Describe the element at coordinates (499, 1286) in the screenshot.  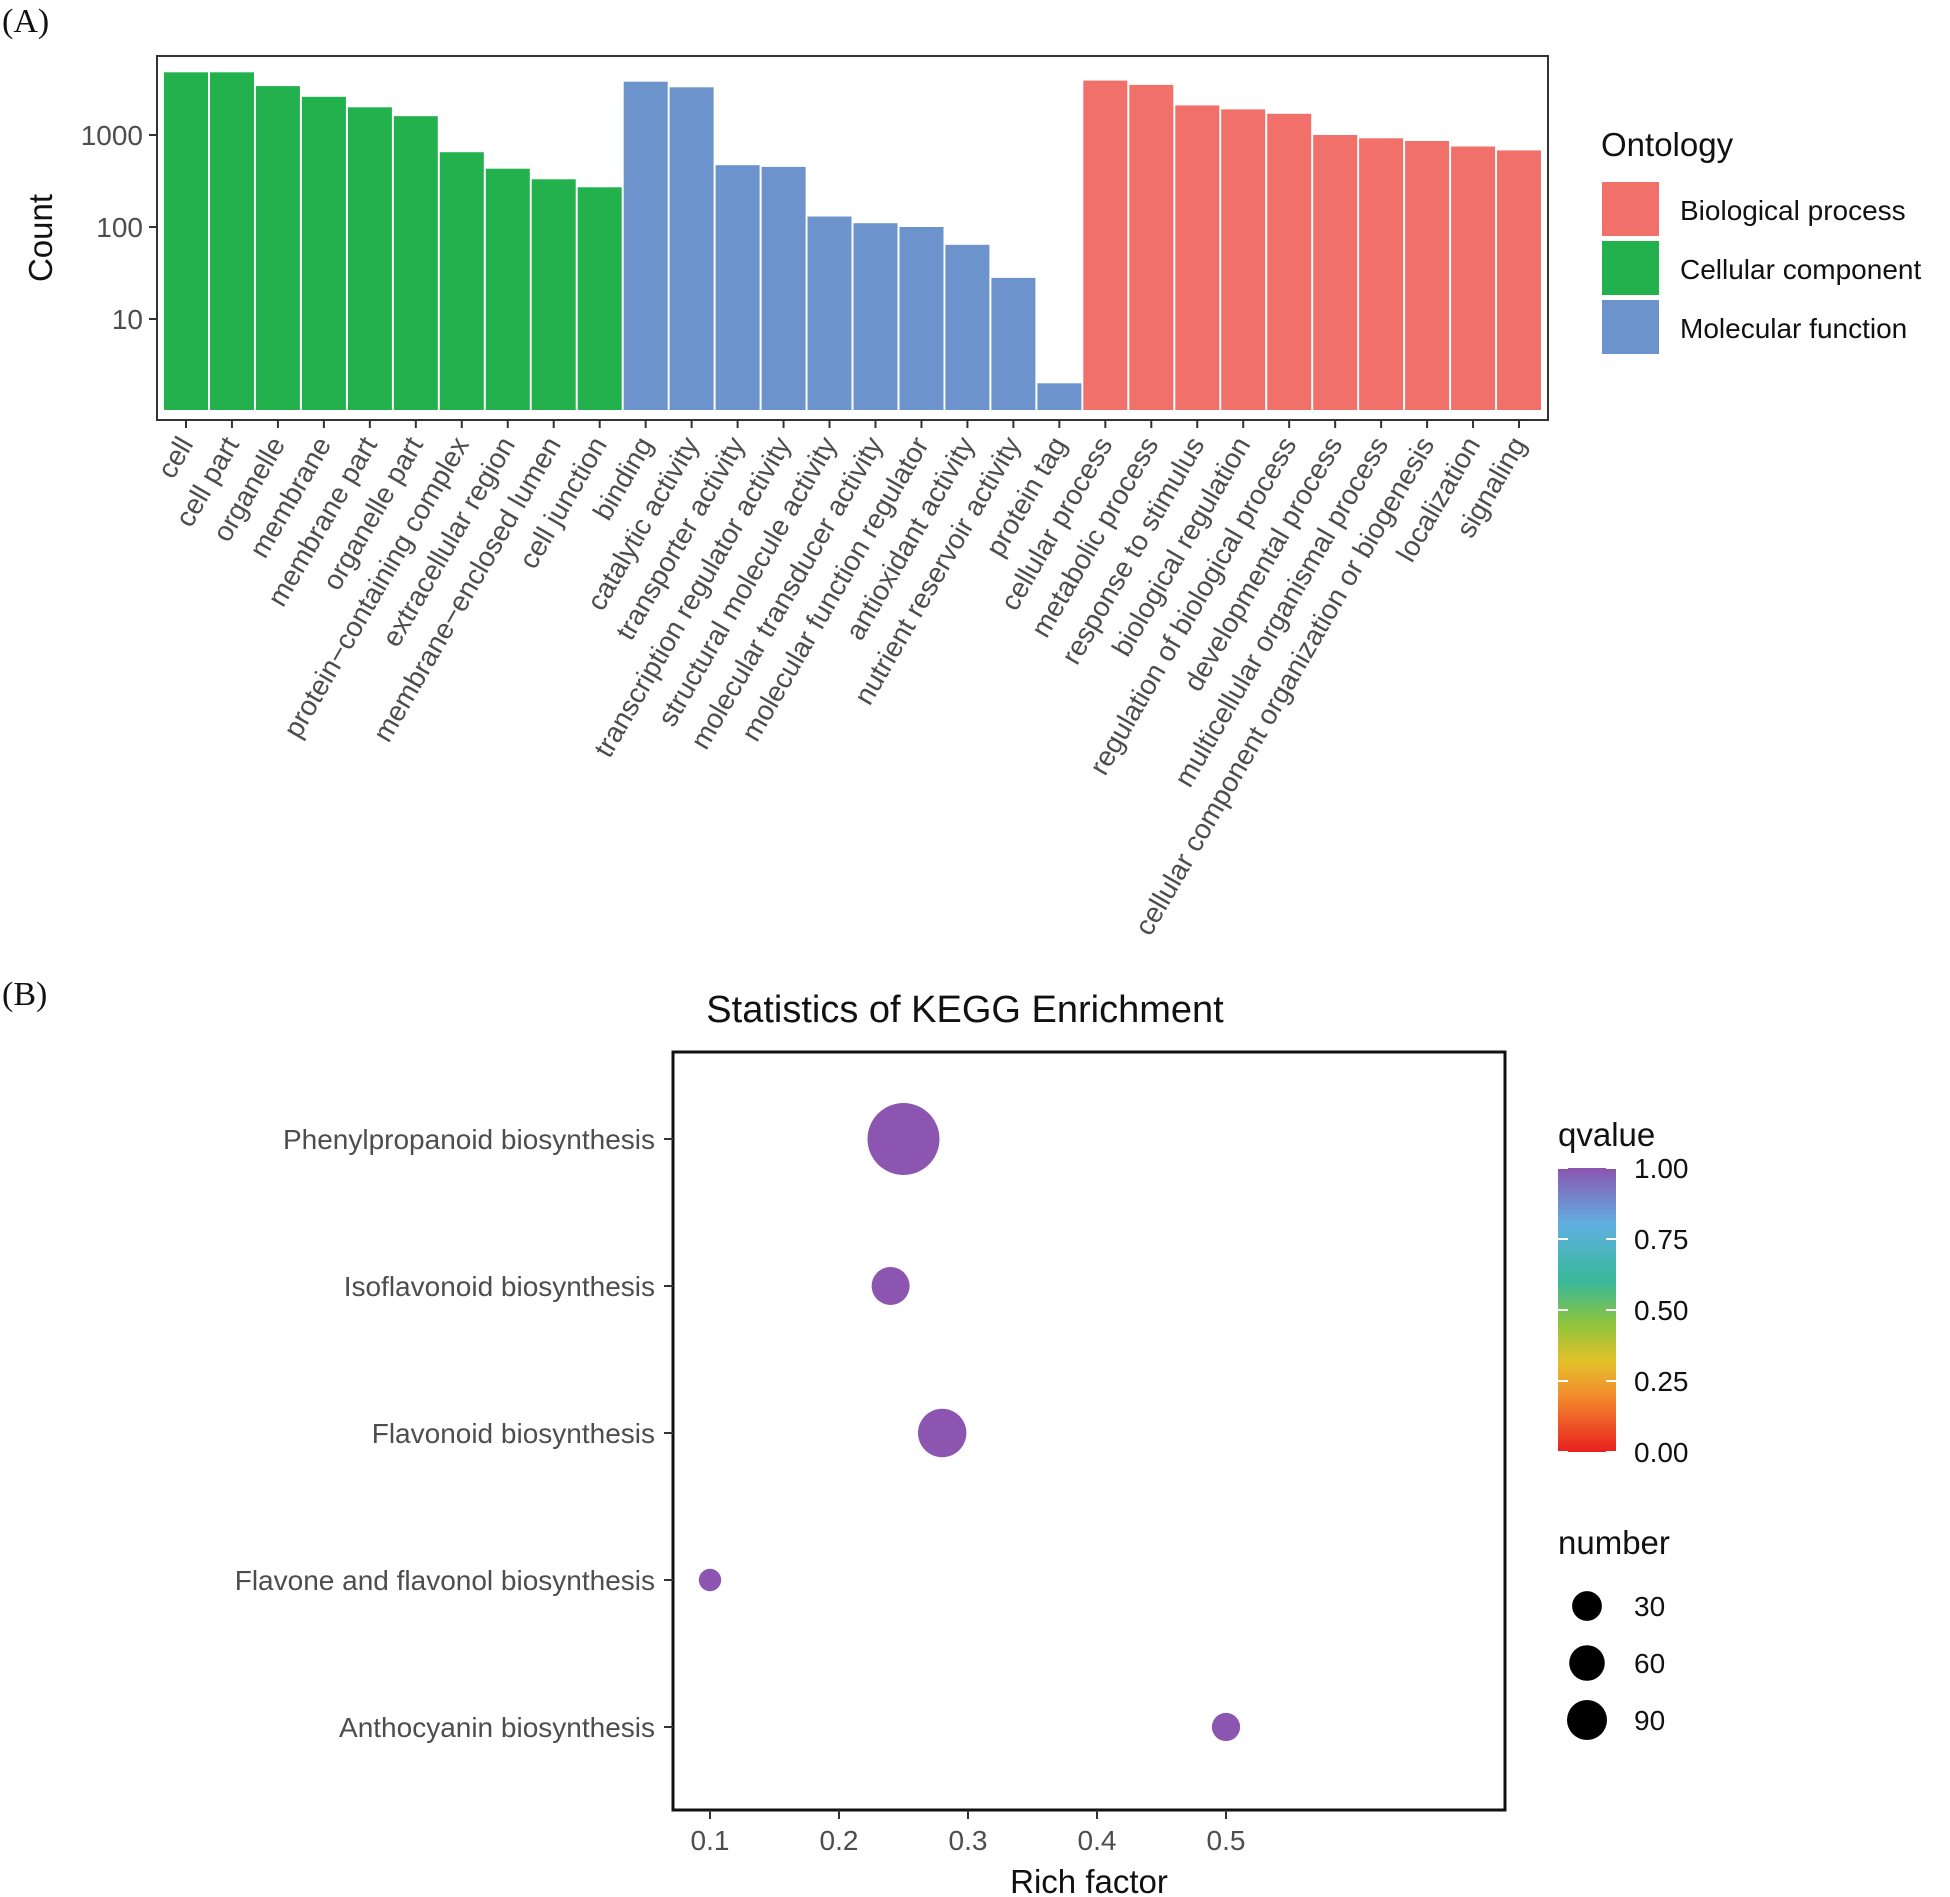
I see `pathway-label-isoflavonoid-biosynthesis: Isoflavonoid biosynthesis` at that location.